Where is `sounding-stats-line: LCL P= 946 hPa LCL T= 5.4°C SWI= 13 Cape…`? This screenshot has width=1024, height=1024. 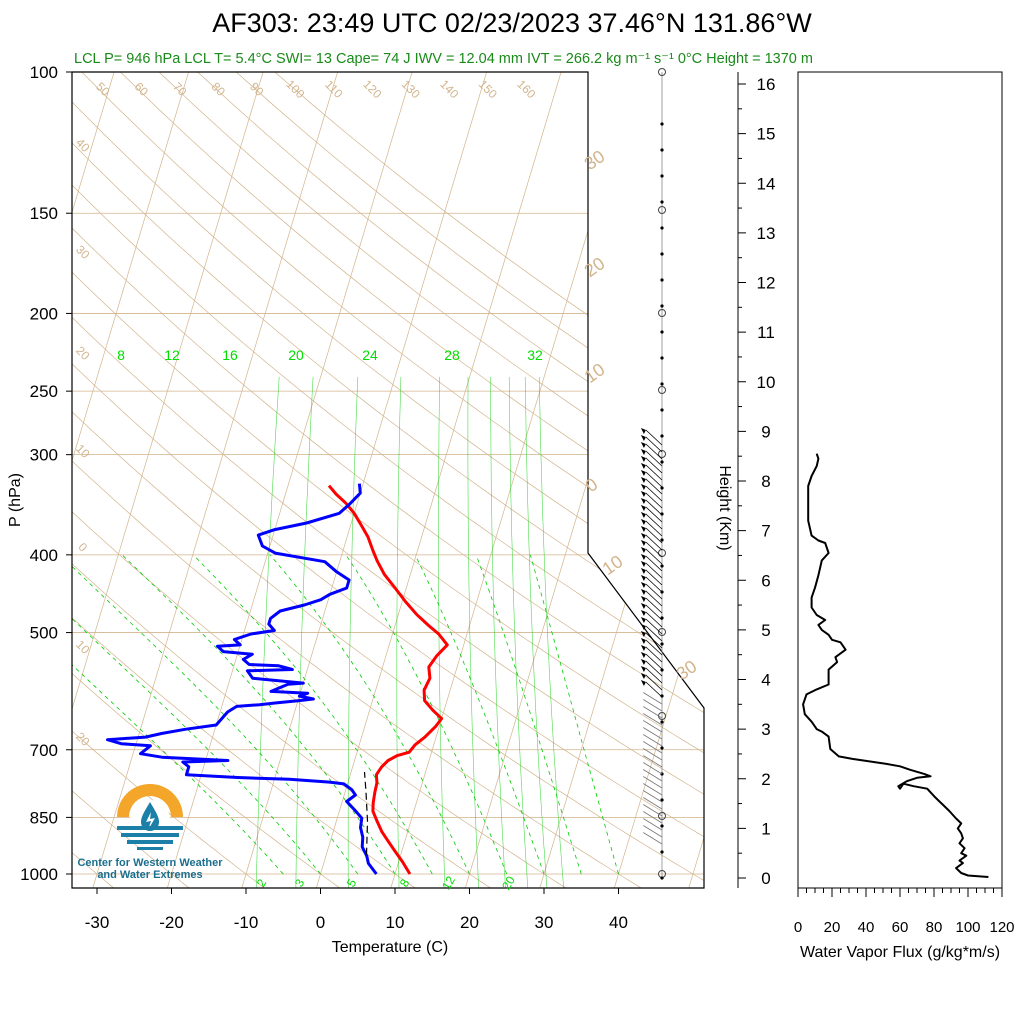 sounding-stats-line: LCL P= 946 hPa LCL T= 5.4°C SWI= 13 Cape… is located at coordinates (443, 59).